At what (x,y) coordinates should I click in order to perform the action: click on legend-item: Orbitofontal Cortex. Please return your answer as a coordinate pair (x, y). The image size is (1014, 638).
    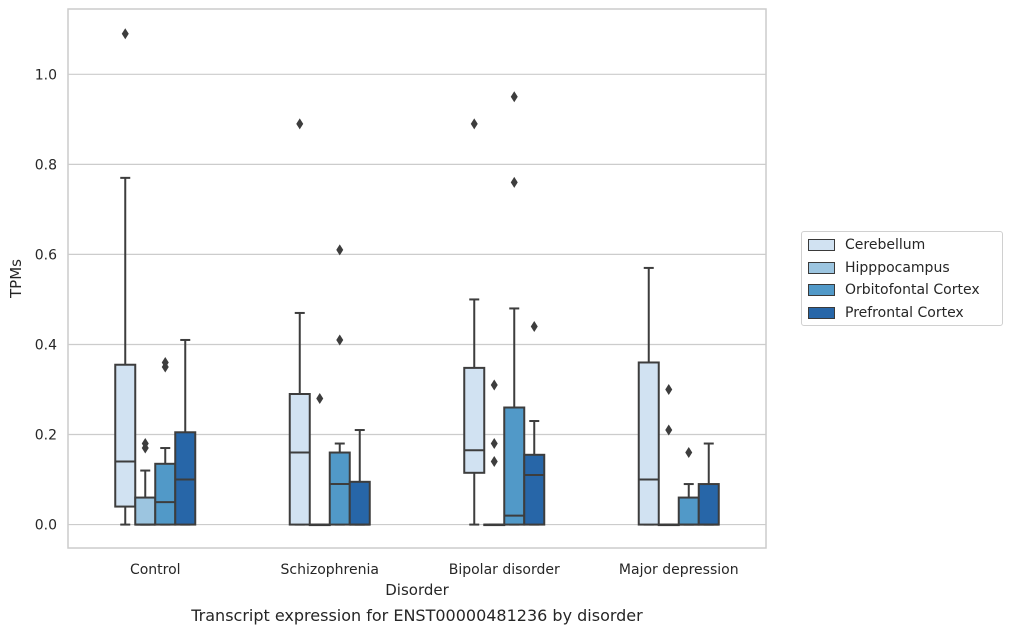
    Looking at the image, I should click on (894, 290).